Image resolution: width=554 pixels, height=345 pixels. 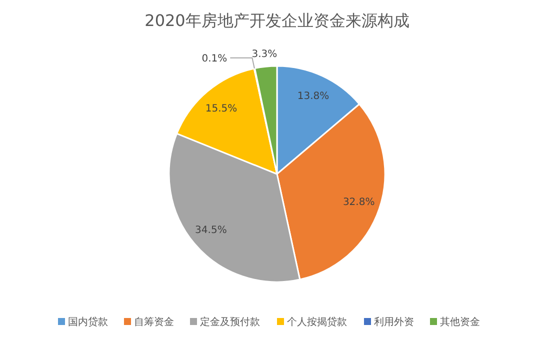 What do you see at coordinates (460, 322) in the screenshot?
I see `legend-label: 其他资金` at bounding box center [460, 322].